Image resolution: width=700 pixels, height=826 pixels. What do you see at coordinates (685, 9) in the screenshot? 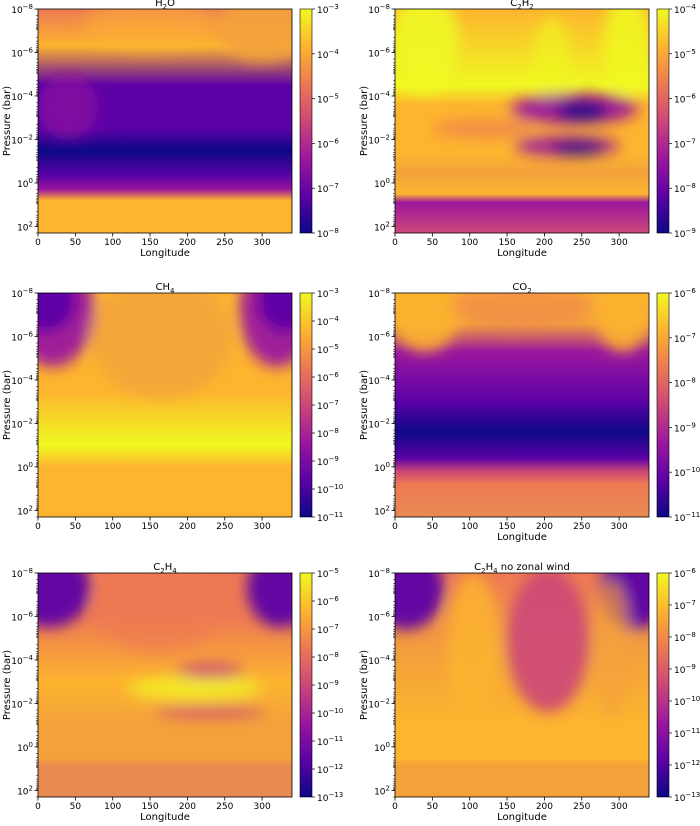
I see `colorbar-tick-label: 10⁻⁴` at bounding box center [685, 9].